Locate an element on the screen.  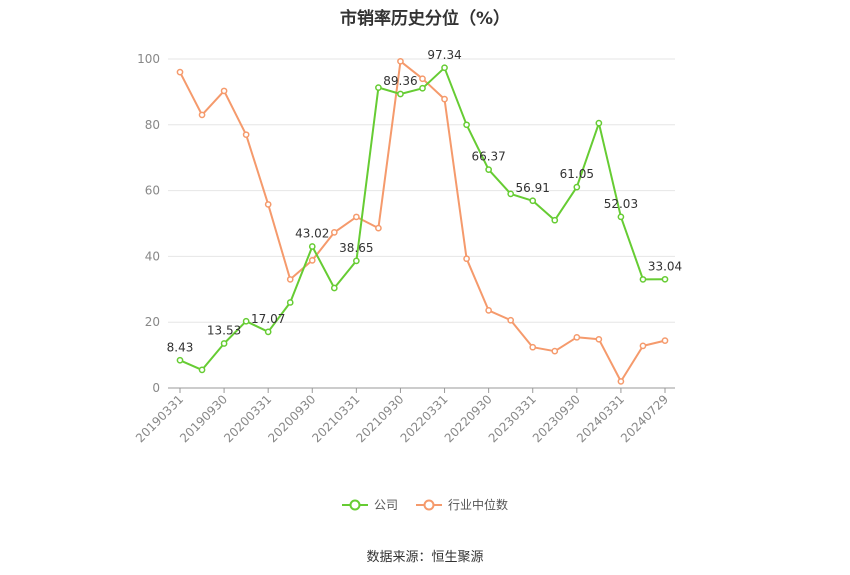
data-label: 43.02 is located at coordinates (312, 233).